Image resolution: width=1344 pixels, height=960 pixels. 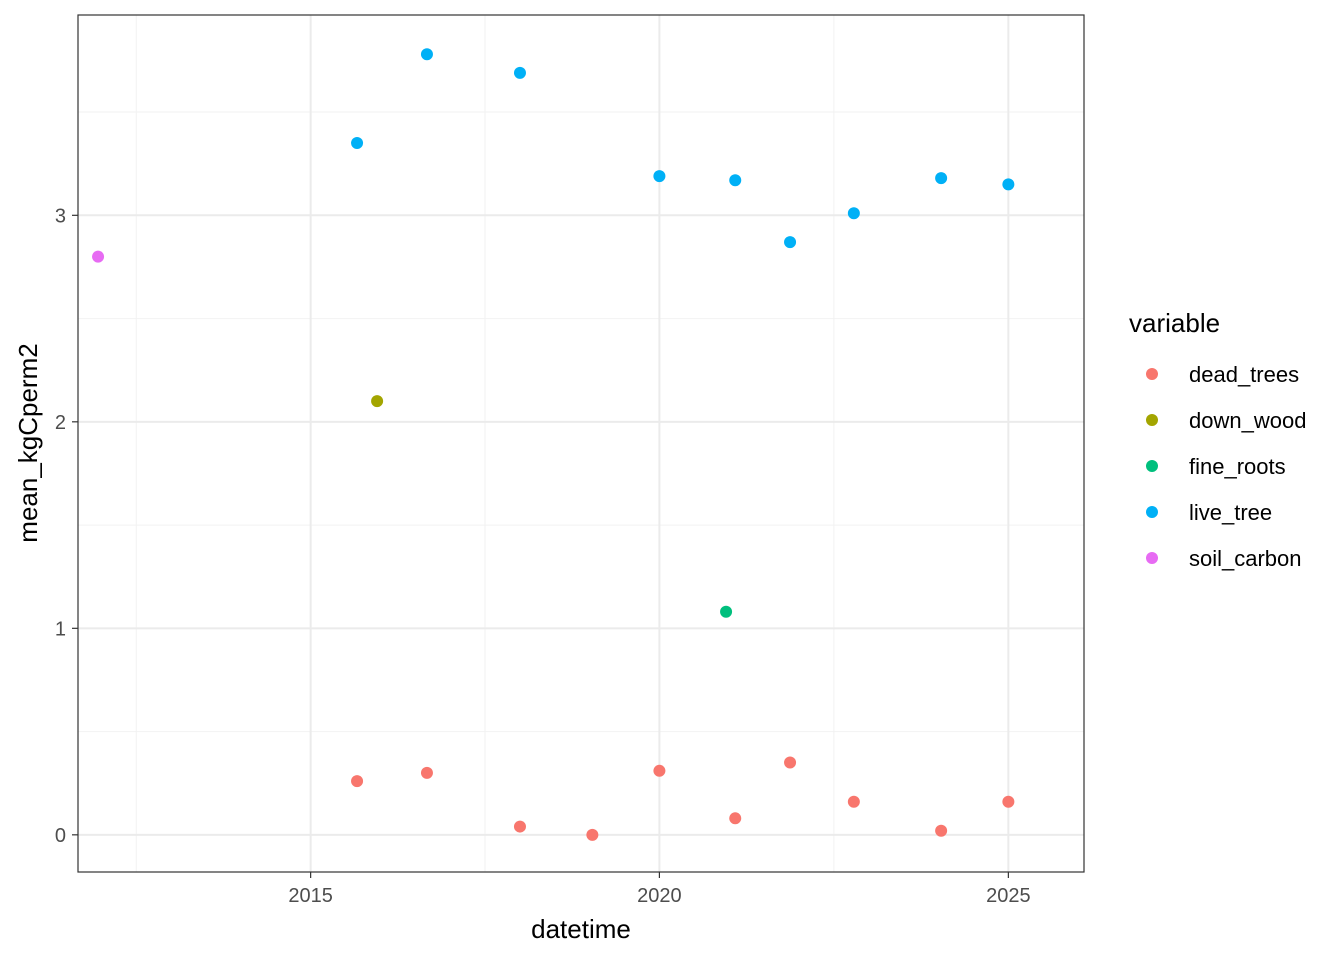 I want to click on legend-key-dead-trees, so click(x=1152, y=374).